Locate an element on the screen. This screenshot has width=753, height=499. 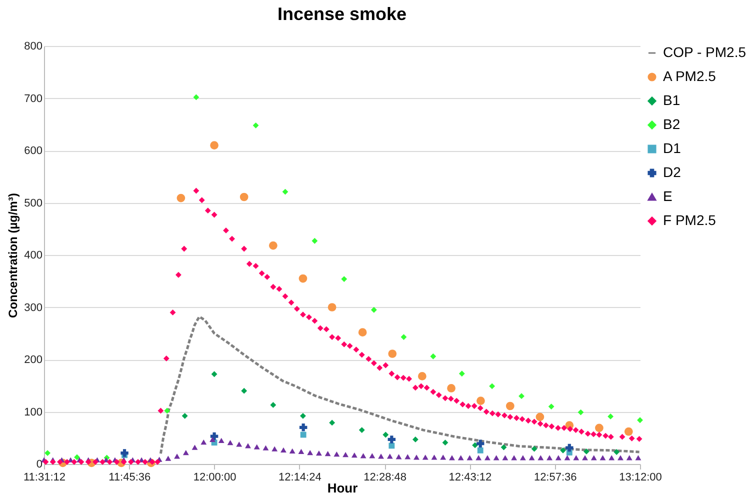
x-tick-label: 13:12:00 is located at coordinates (640, 478).